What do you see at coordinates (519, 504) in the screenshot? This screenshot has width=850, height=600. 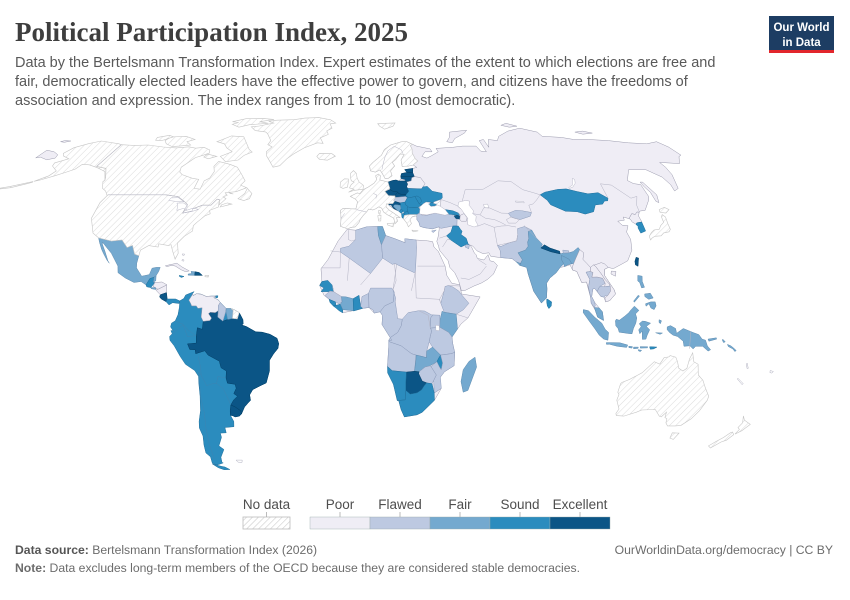 I see `svg-text: Sound` at bounding box center [519, 504].